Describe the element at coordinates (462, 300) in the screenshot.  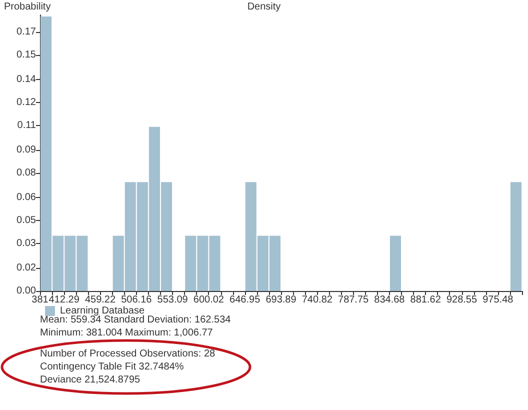
I see `x-tick-label: 928.55` at that location.